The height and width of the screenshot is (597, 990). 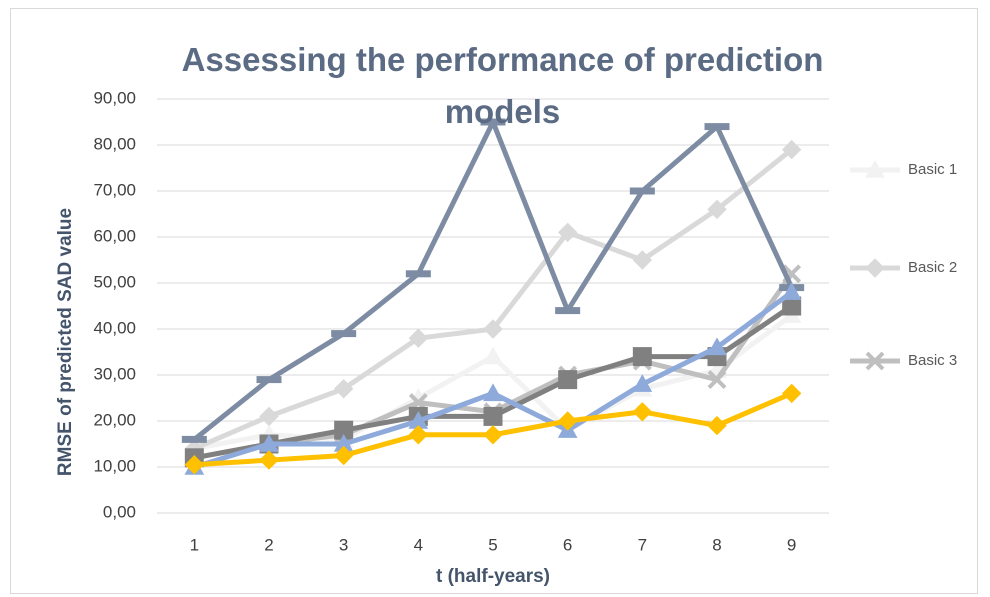 What do you see at coordinates (114, 235) in the screenshot?
I see `y-tick-label: 60,00` at bounding box center [114, 235].